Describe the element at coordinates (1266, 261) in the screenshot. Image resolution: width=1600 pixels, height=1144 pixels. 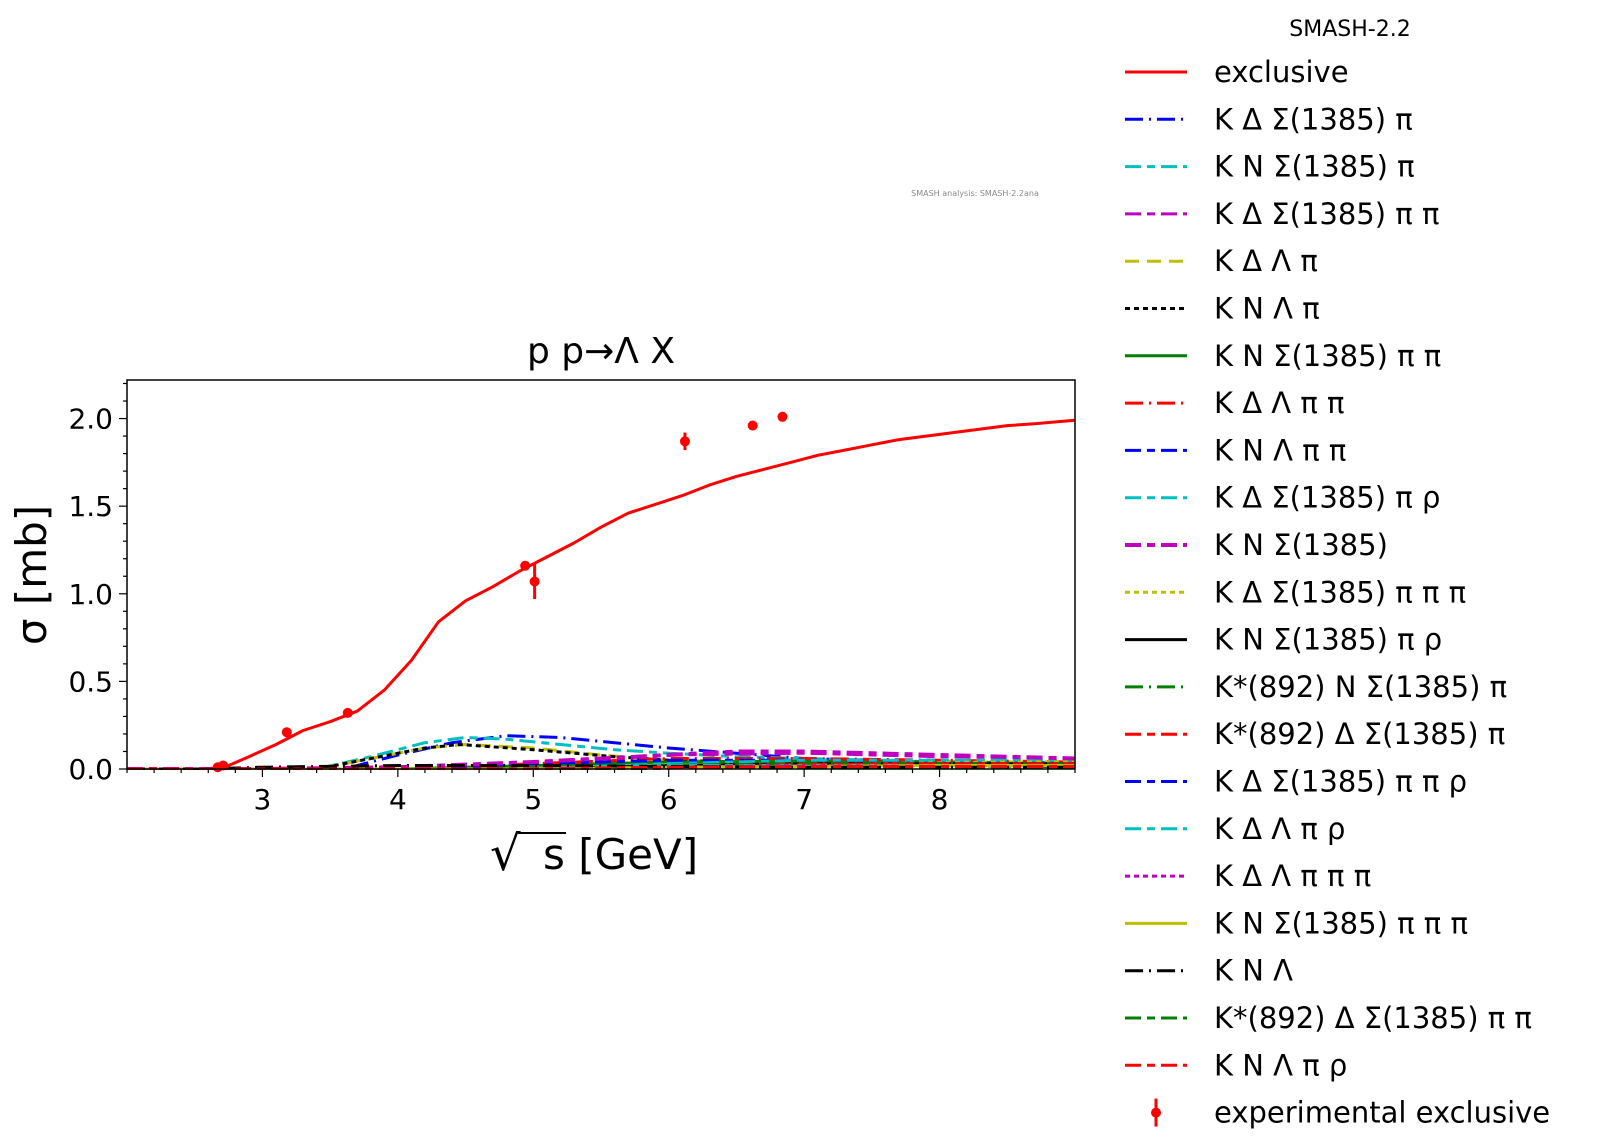
I see `legend-label-4: K Δ Λ π` at that location.